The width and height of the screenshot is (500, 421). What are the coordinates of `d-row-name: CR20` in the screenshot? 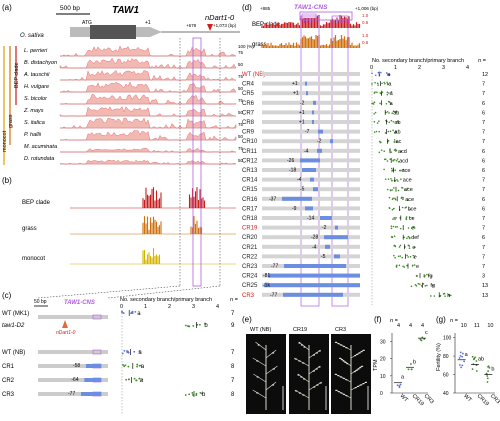 It's located at (250, 238).